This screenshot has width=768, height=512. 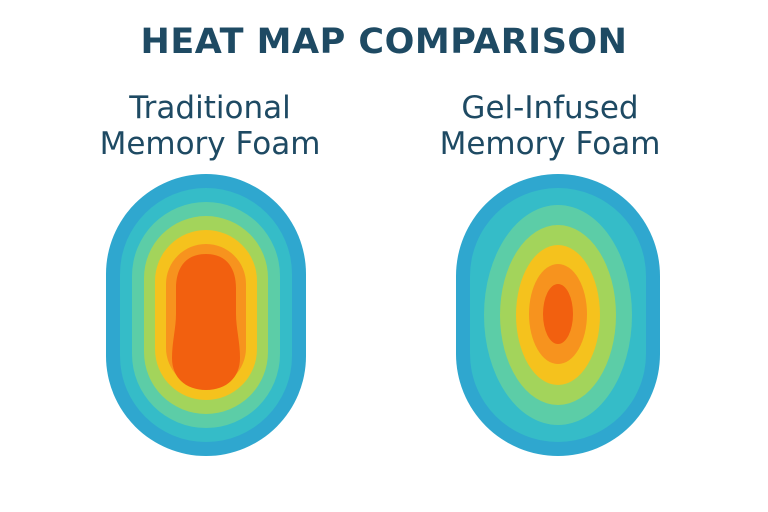 I want to click on traditional-foam-label: Traditional Memory Foam, so click(x=210, y=126).